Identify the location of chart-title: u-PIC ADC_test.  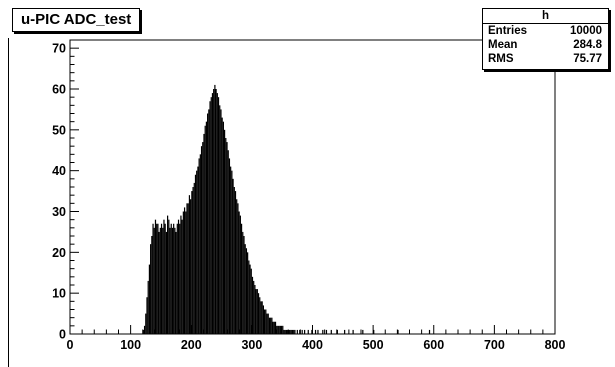
(76, 20).